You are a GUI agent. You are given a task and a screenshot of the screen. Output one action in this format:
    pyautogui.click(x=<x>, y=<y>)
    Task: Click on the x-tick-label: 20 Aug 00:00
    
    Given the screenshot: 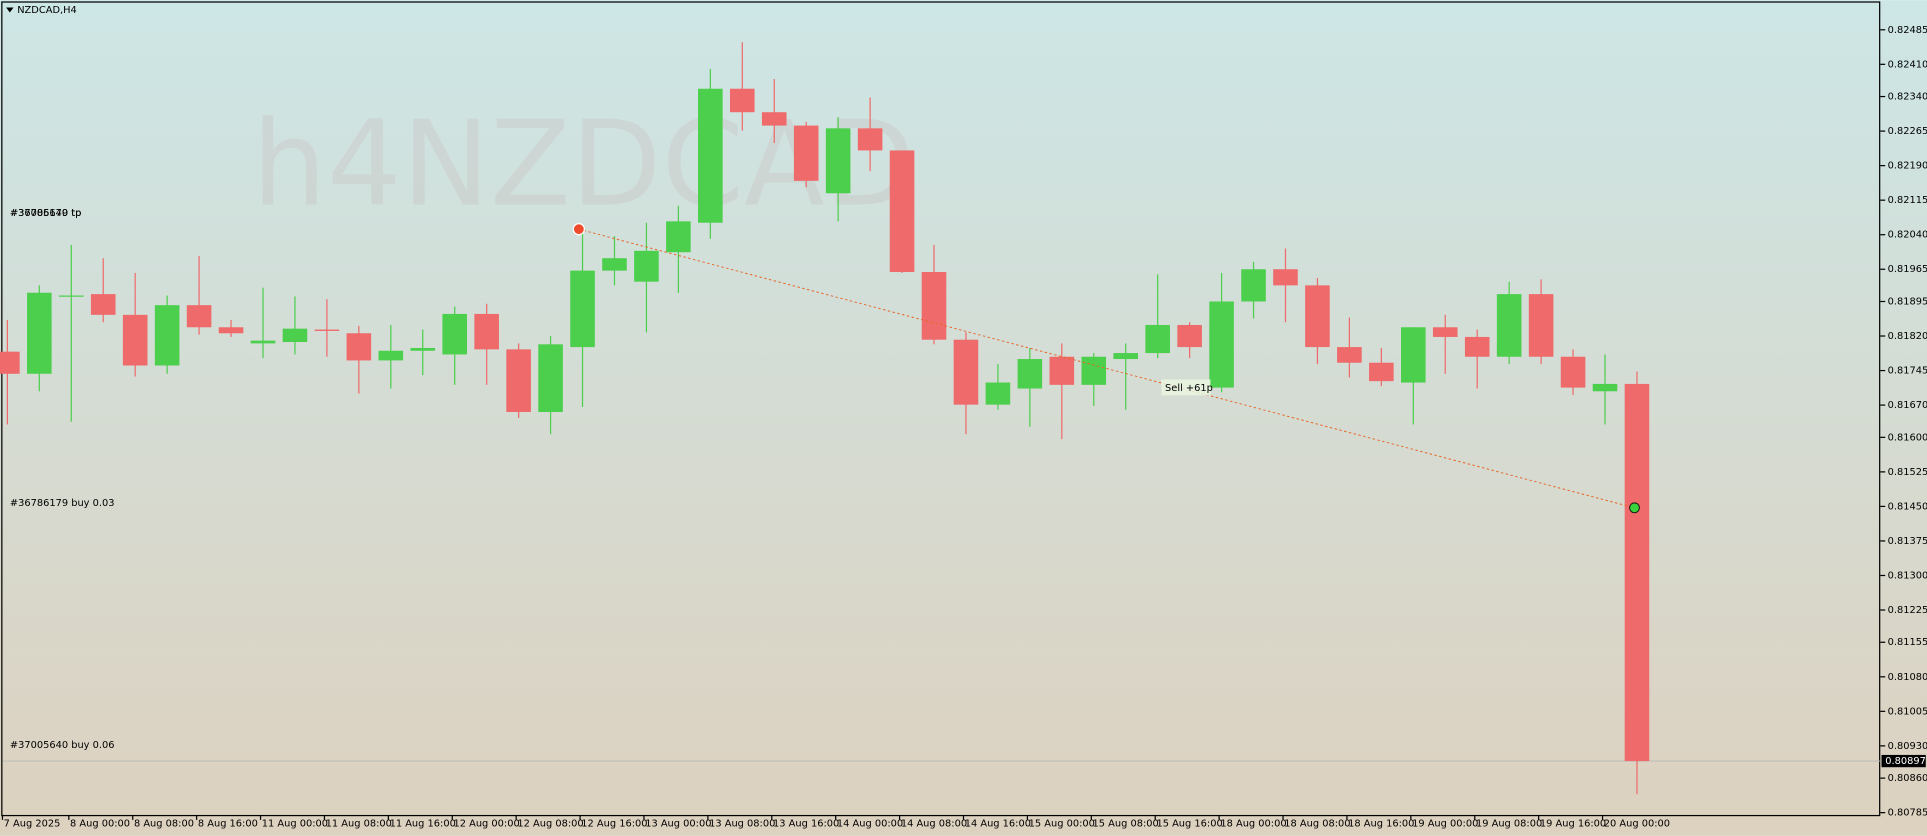 What is the action you would take?
    pyautogui.click(x=1637, y=824)
    